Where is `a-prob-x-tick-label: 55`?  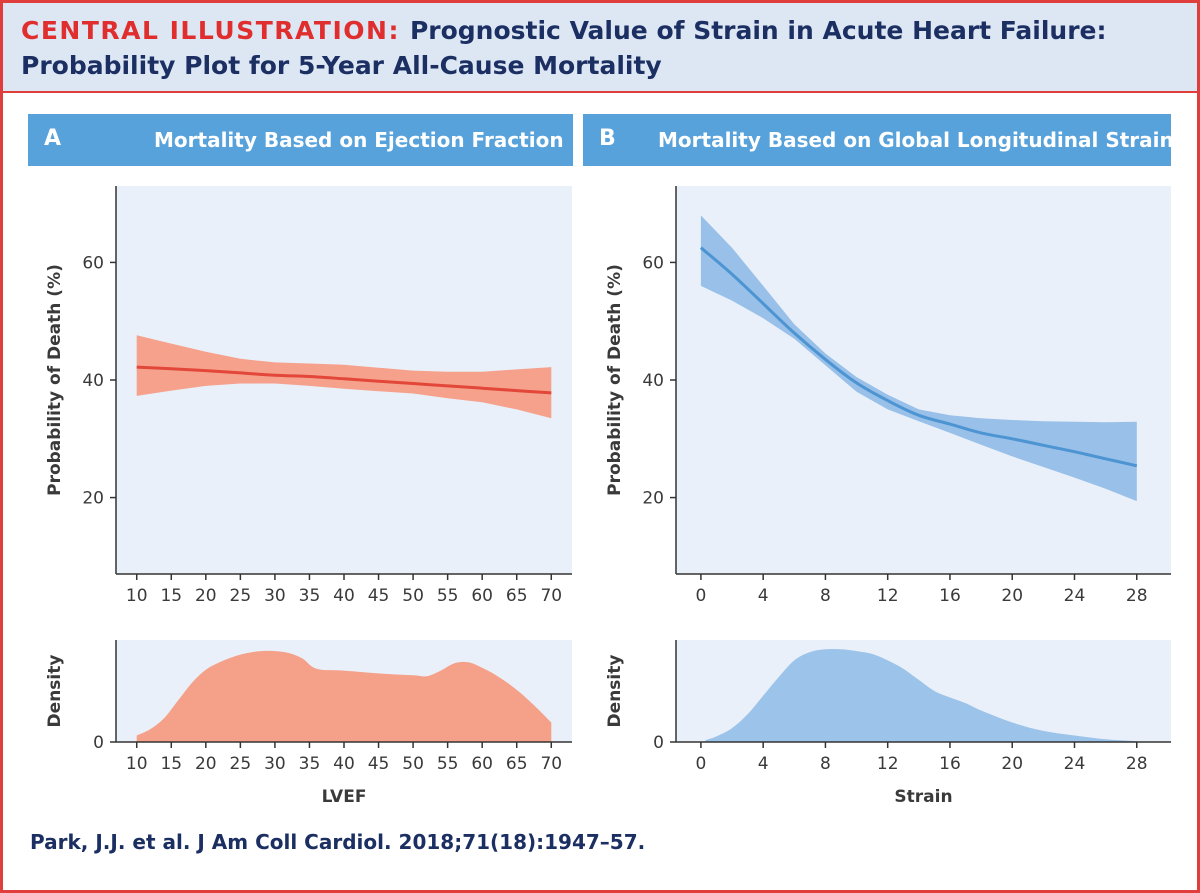
a-prob-x-tick-label: 55 is located at coordinates (448, 596).